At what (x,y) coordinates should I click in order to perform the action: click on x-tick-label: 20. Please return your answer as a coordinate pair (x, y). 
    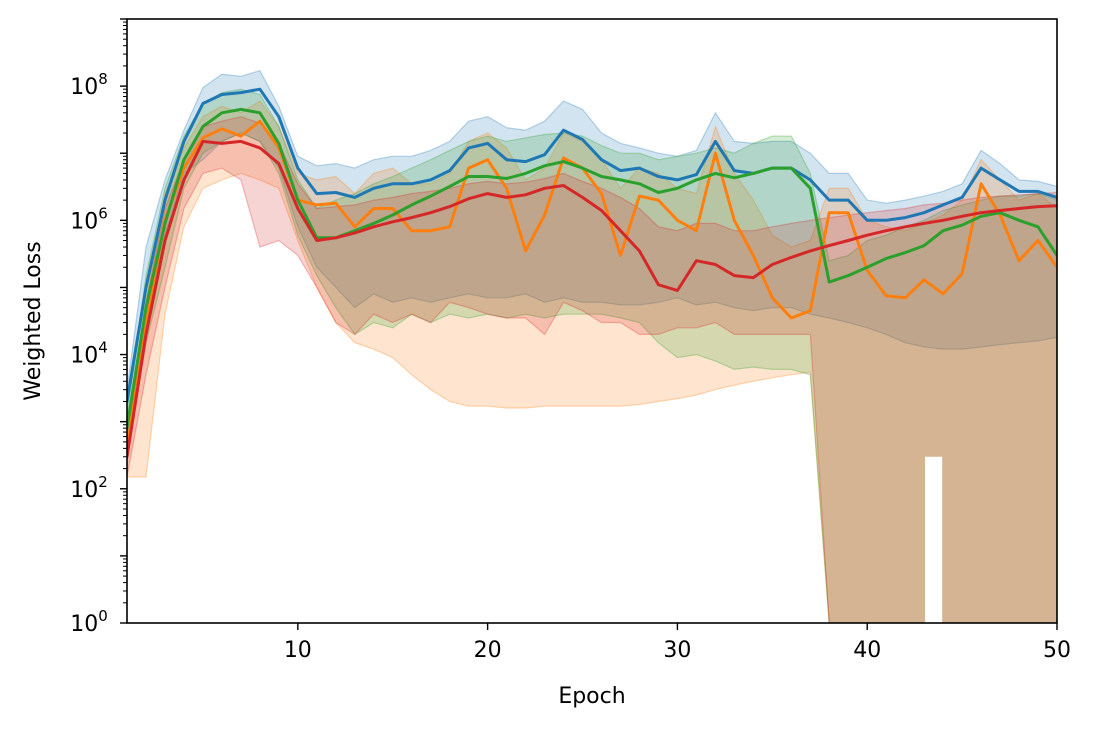
    Looking at the image, I should click on (488, 650).